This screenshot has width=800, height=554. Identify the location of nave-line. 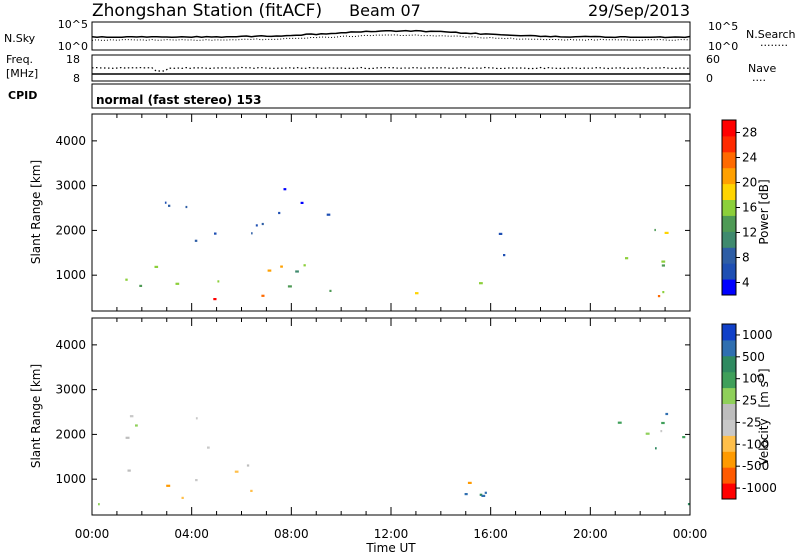
(391, 69).